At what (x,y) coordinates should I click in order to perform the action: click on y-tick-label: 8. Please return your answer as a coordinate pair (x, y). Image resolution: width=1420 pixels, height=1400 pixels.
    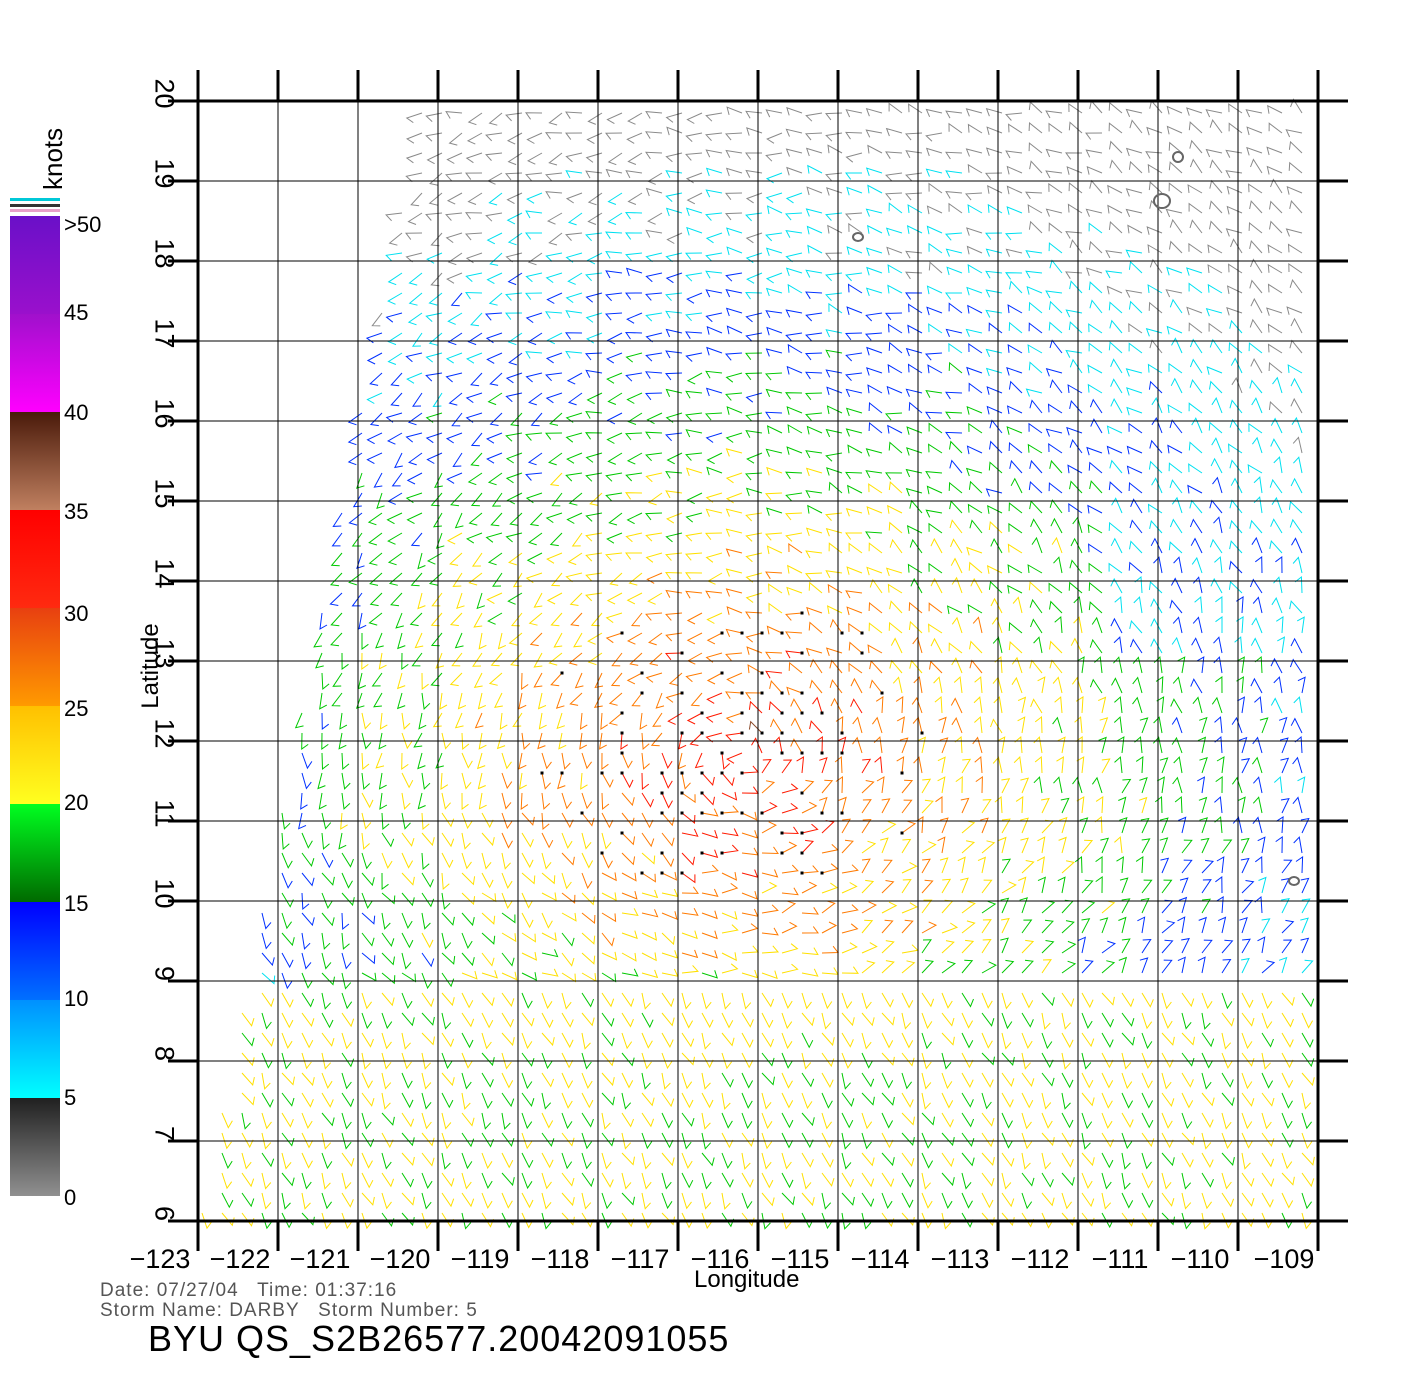
    Looking at the image, I should click on (164, 1053).